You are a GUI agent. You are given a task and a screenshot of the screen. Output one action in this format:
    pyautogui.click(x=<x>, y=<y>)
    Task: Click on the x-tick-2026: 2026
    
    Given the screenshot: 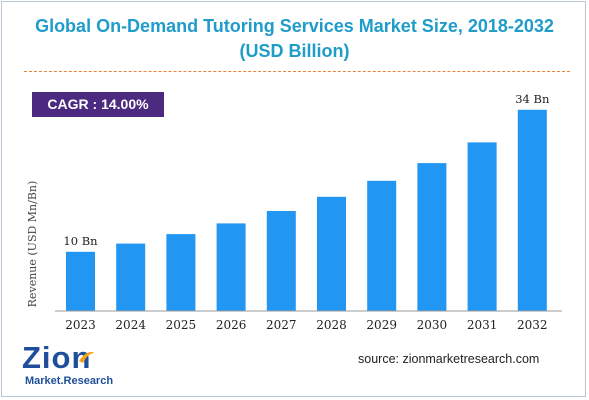 What is the action you would take?
    pyautogui.click(x=231, y=325)
    